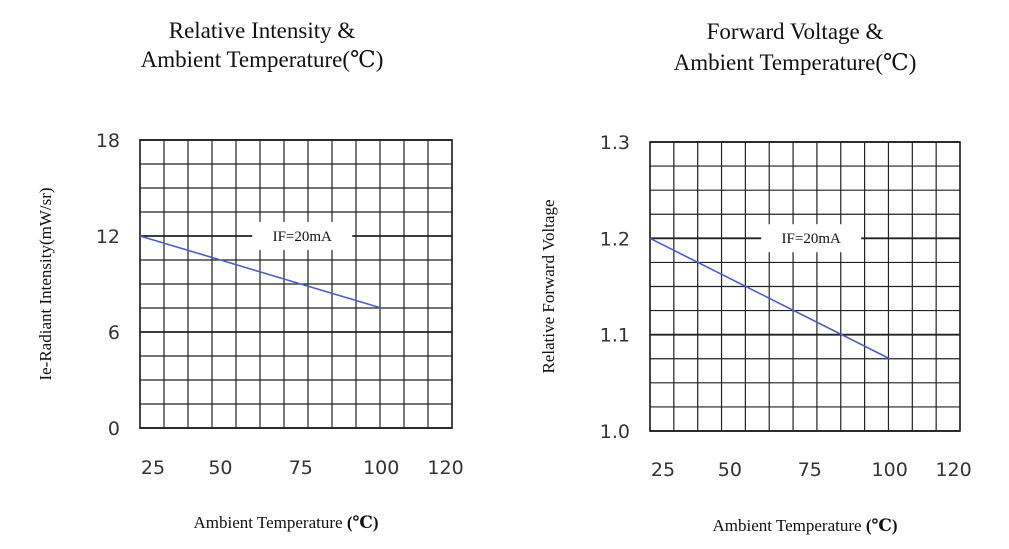 The height and width of the screenshot is (549, 1009). Describe the element at coordinates (615, 239) in the screenshot. I see `chart-2-y-tick-label: 1.2` at that location.